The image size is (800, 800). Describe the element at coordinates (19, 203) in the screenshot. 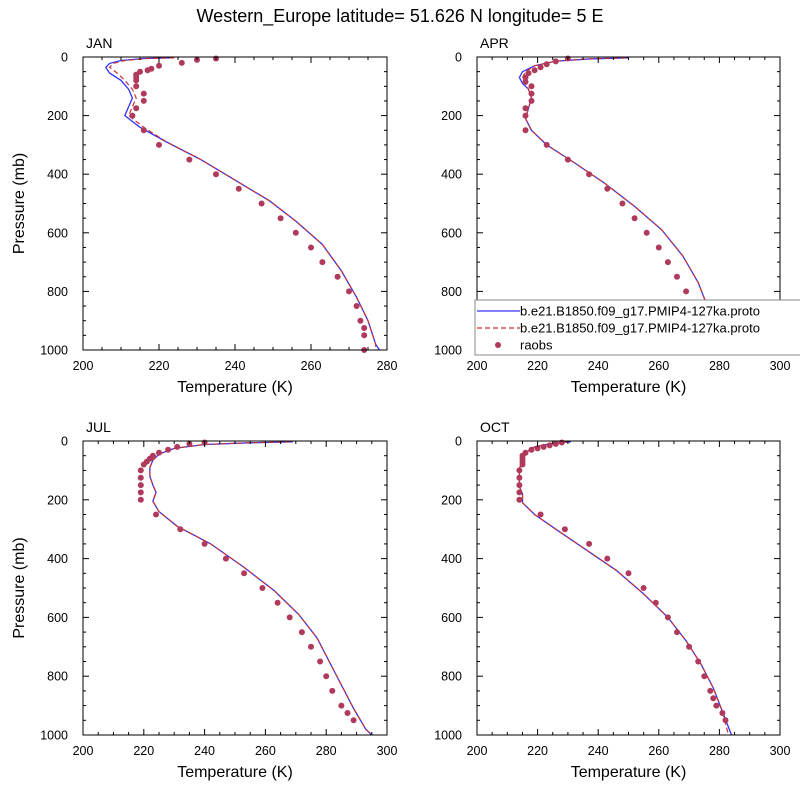

I see `y-axis-title: Pressure (mb)` at that location.